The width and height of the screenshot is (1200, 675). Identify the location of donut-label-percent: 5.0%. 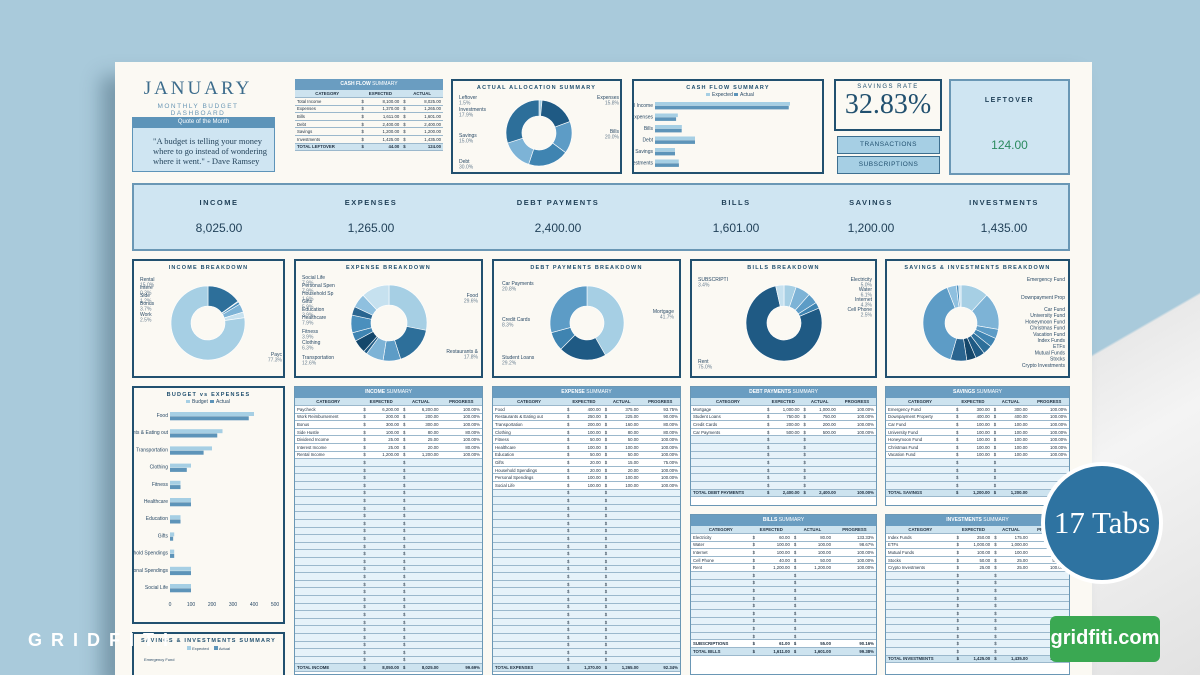
(867, 286).